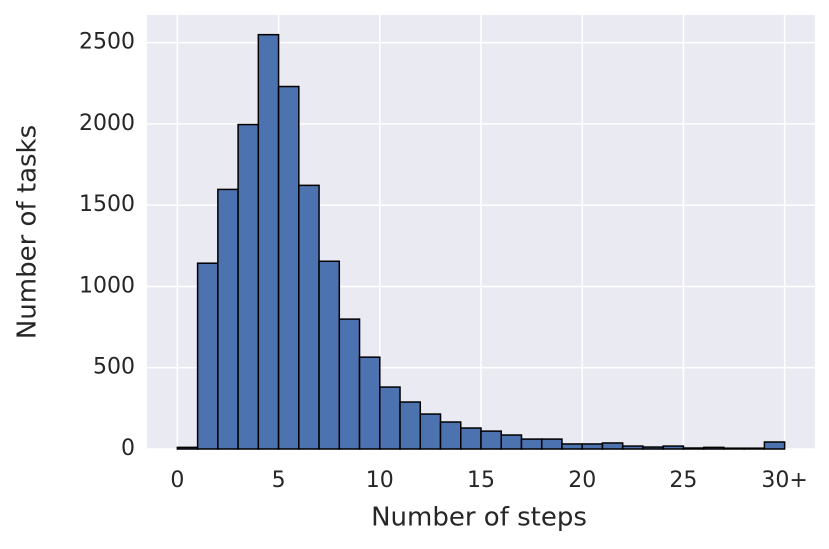 The width and height of the screenshot is (829, 549). What do you see at coordinates (107, 285) in the screenshot?
I see `y-tick-label: 1000` at bounding box center [107, 285].